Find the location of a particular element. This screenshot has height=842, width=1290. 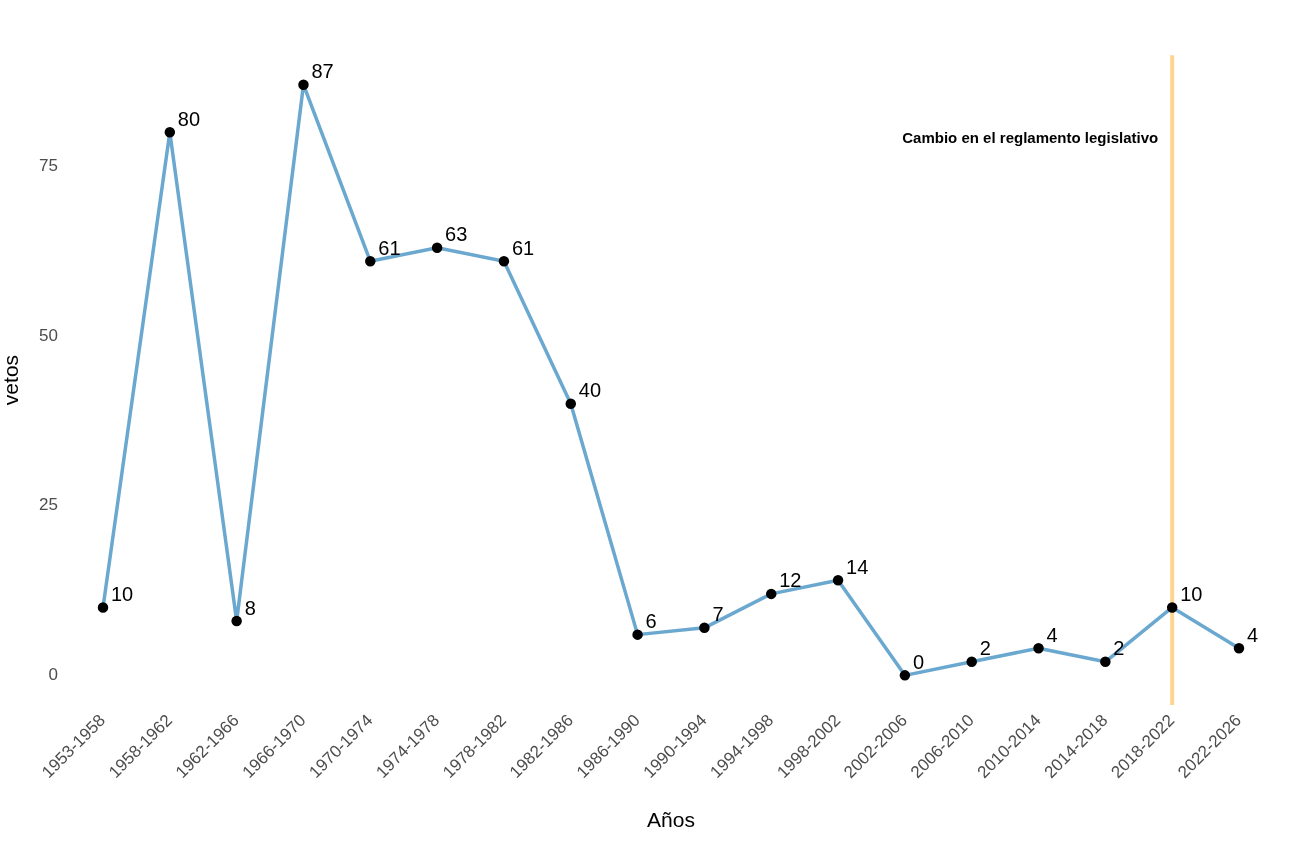

y-tick-label: 25 is located at coordinates (48, 505).